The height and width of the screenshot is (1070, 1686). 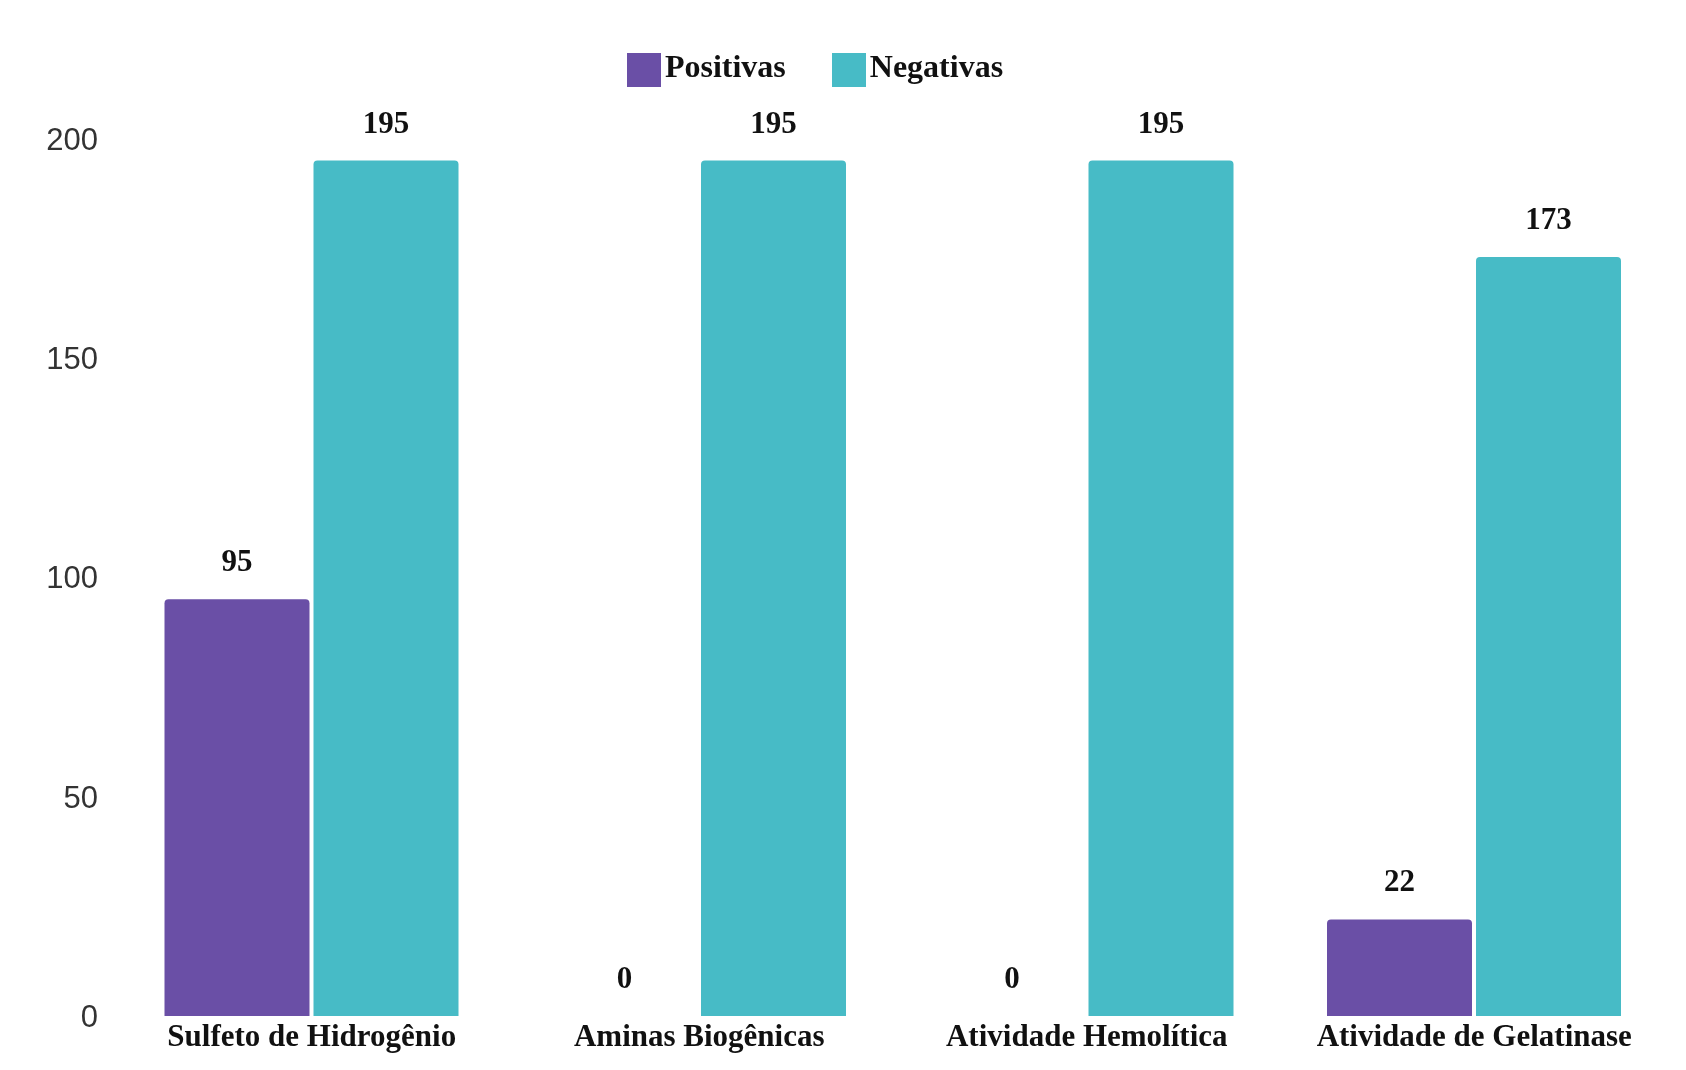 What do you see at coordinates (936, 66) in the screenshot?
I see `legend-label: Negativas` at bounding box center [936, 66].